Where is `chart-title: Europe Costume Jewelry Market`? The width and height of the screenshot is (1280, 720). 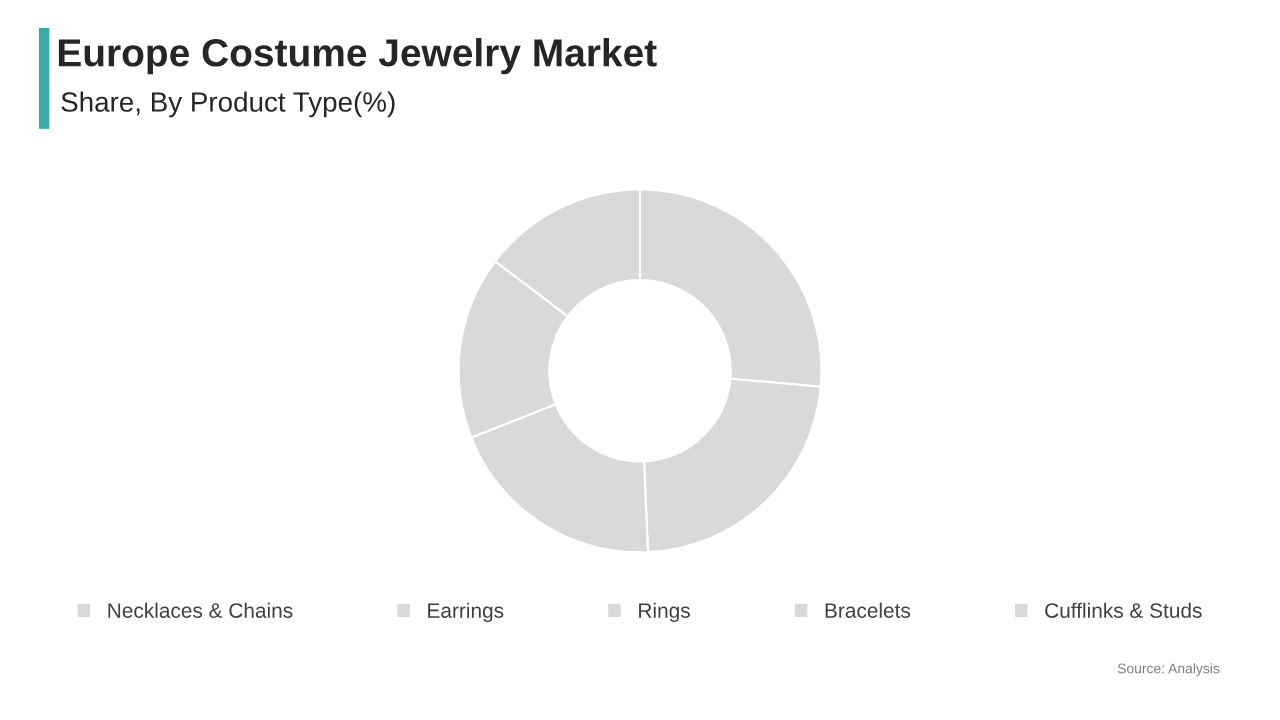 chart-title: Europe Costume Jewelry Market is located at coordinates (357, 56).